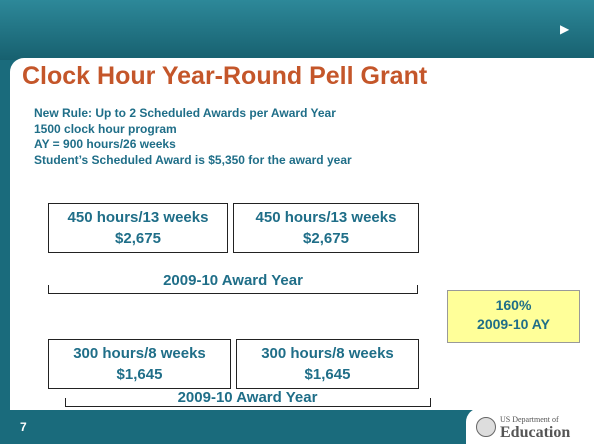 Image resolution: width=594 pixels, height=444 pixels. What do you see at coordinates (486, 427) in the screenshot?
I see `seal` at bounding box center [486, 427].